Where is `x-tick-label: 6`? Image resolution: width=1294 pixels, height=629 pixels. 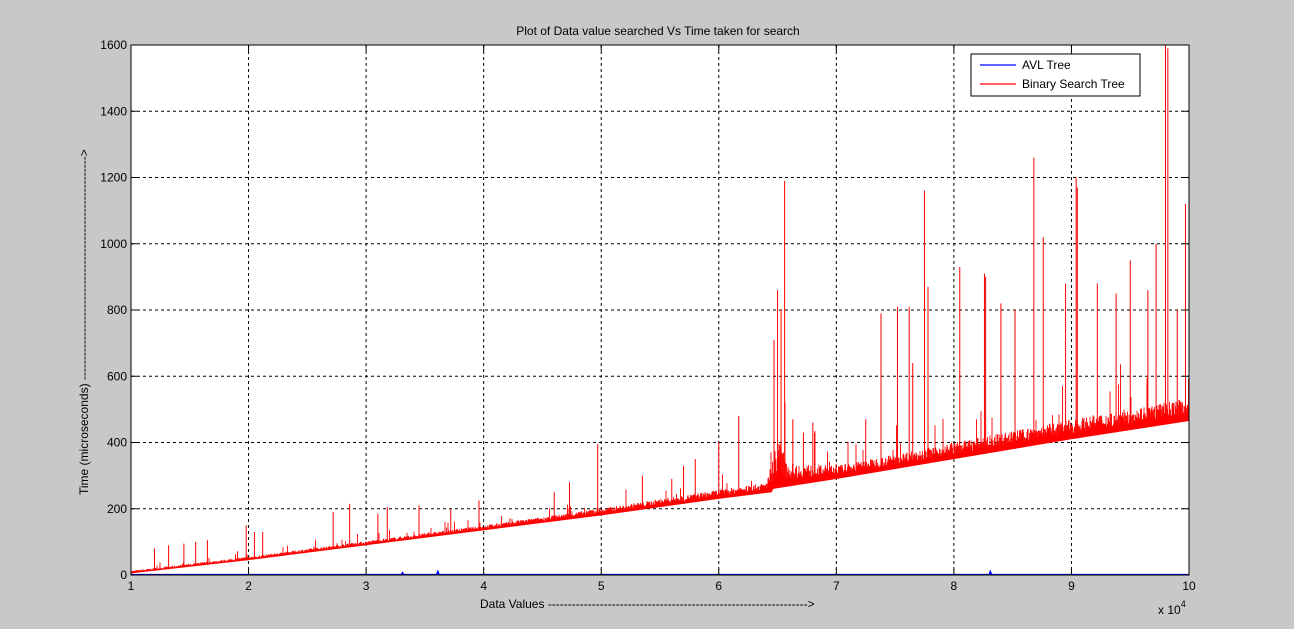 x-tick-label: 6 is located at coordinates (718, 586).